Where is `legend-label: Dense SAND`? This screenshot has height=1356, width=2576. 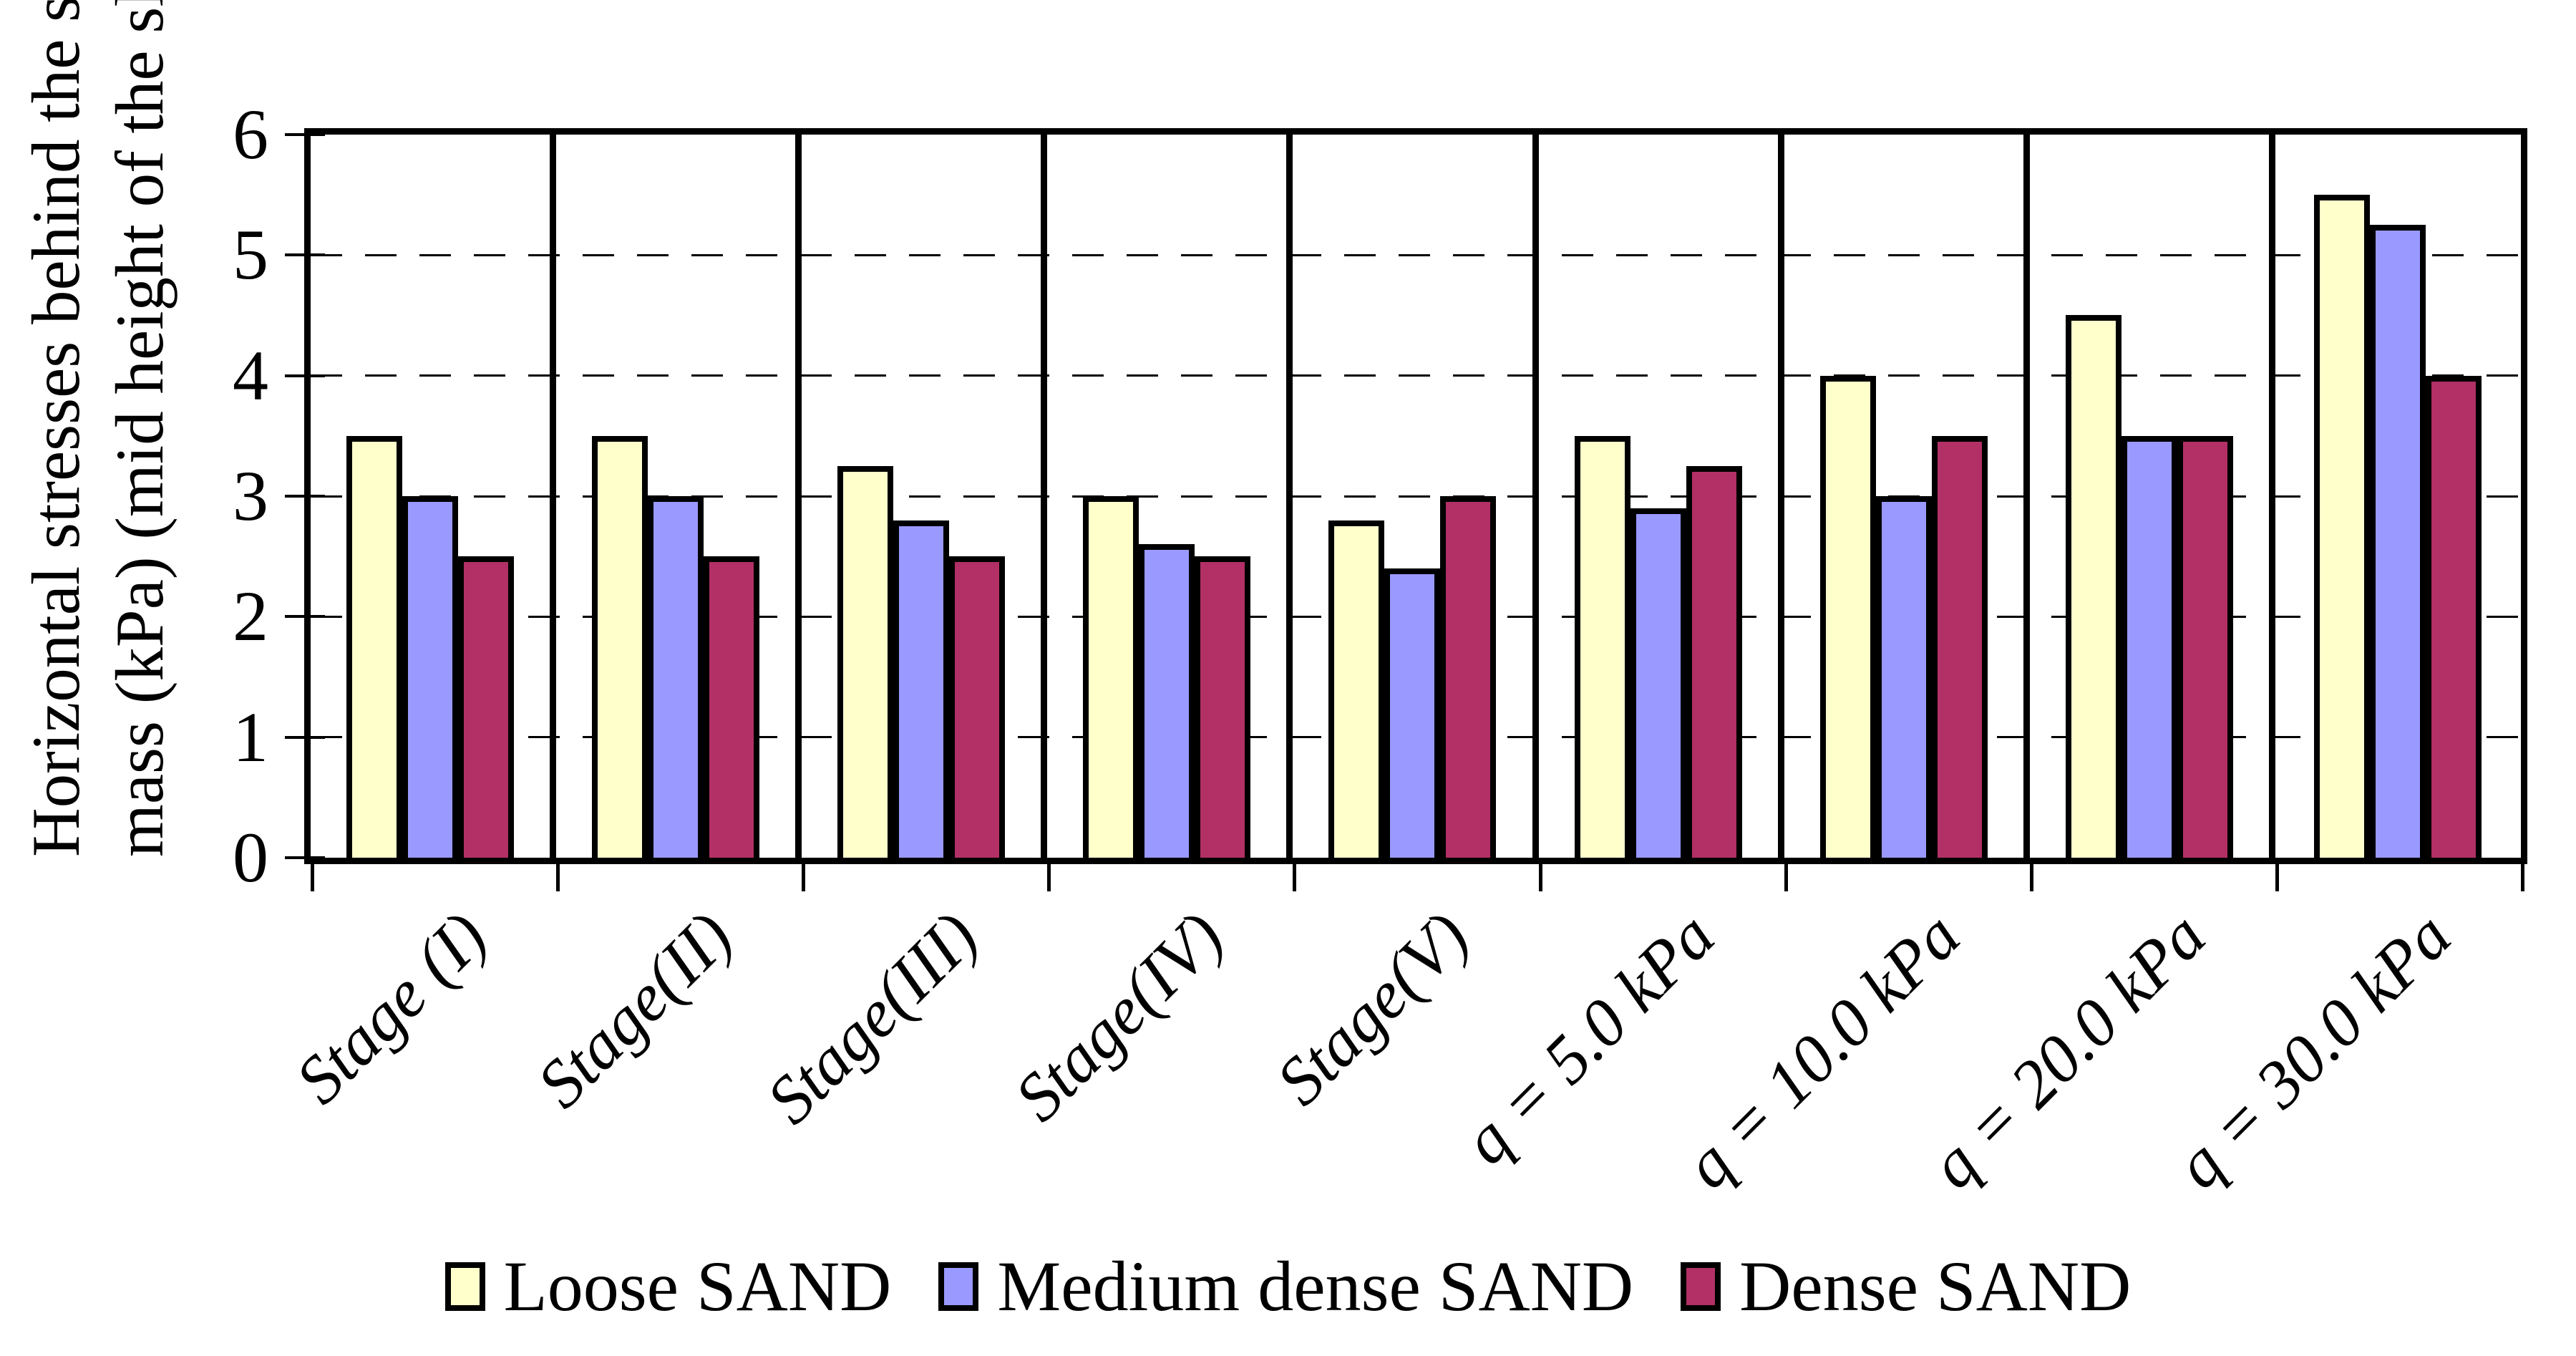
legend-label: Dense SAND is located at coordinates (1935, 1286).